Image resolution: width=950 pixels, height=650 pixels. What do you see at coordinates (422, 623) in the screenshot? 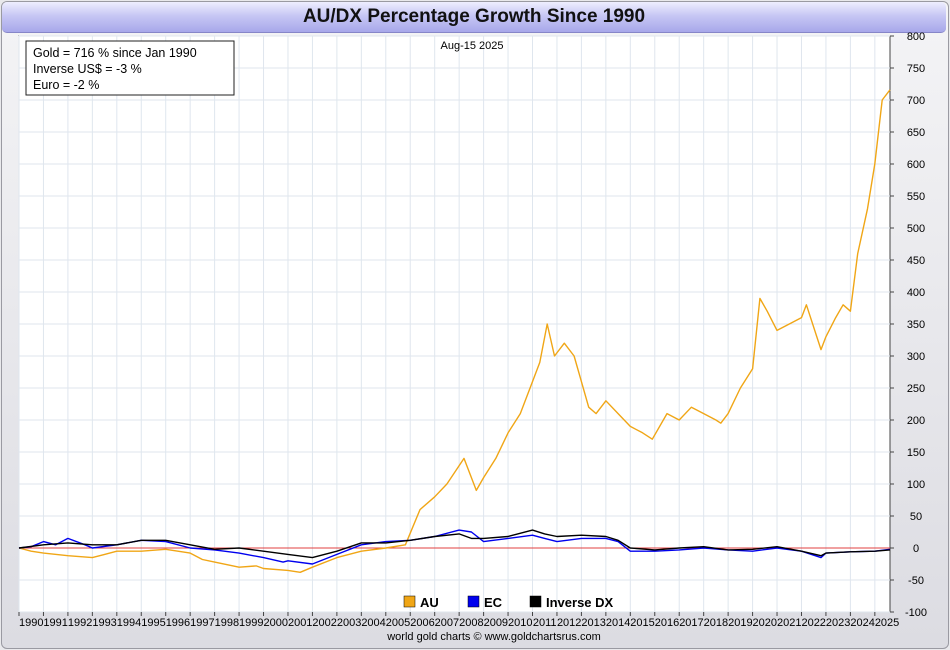
I see `x-tick-label: 2006` at bounding box center [422, 623].